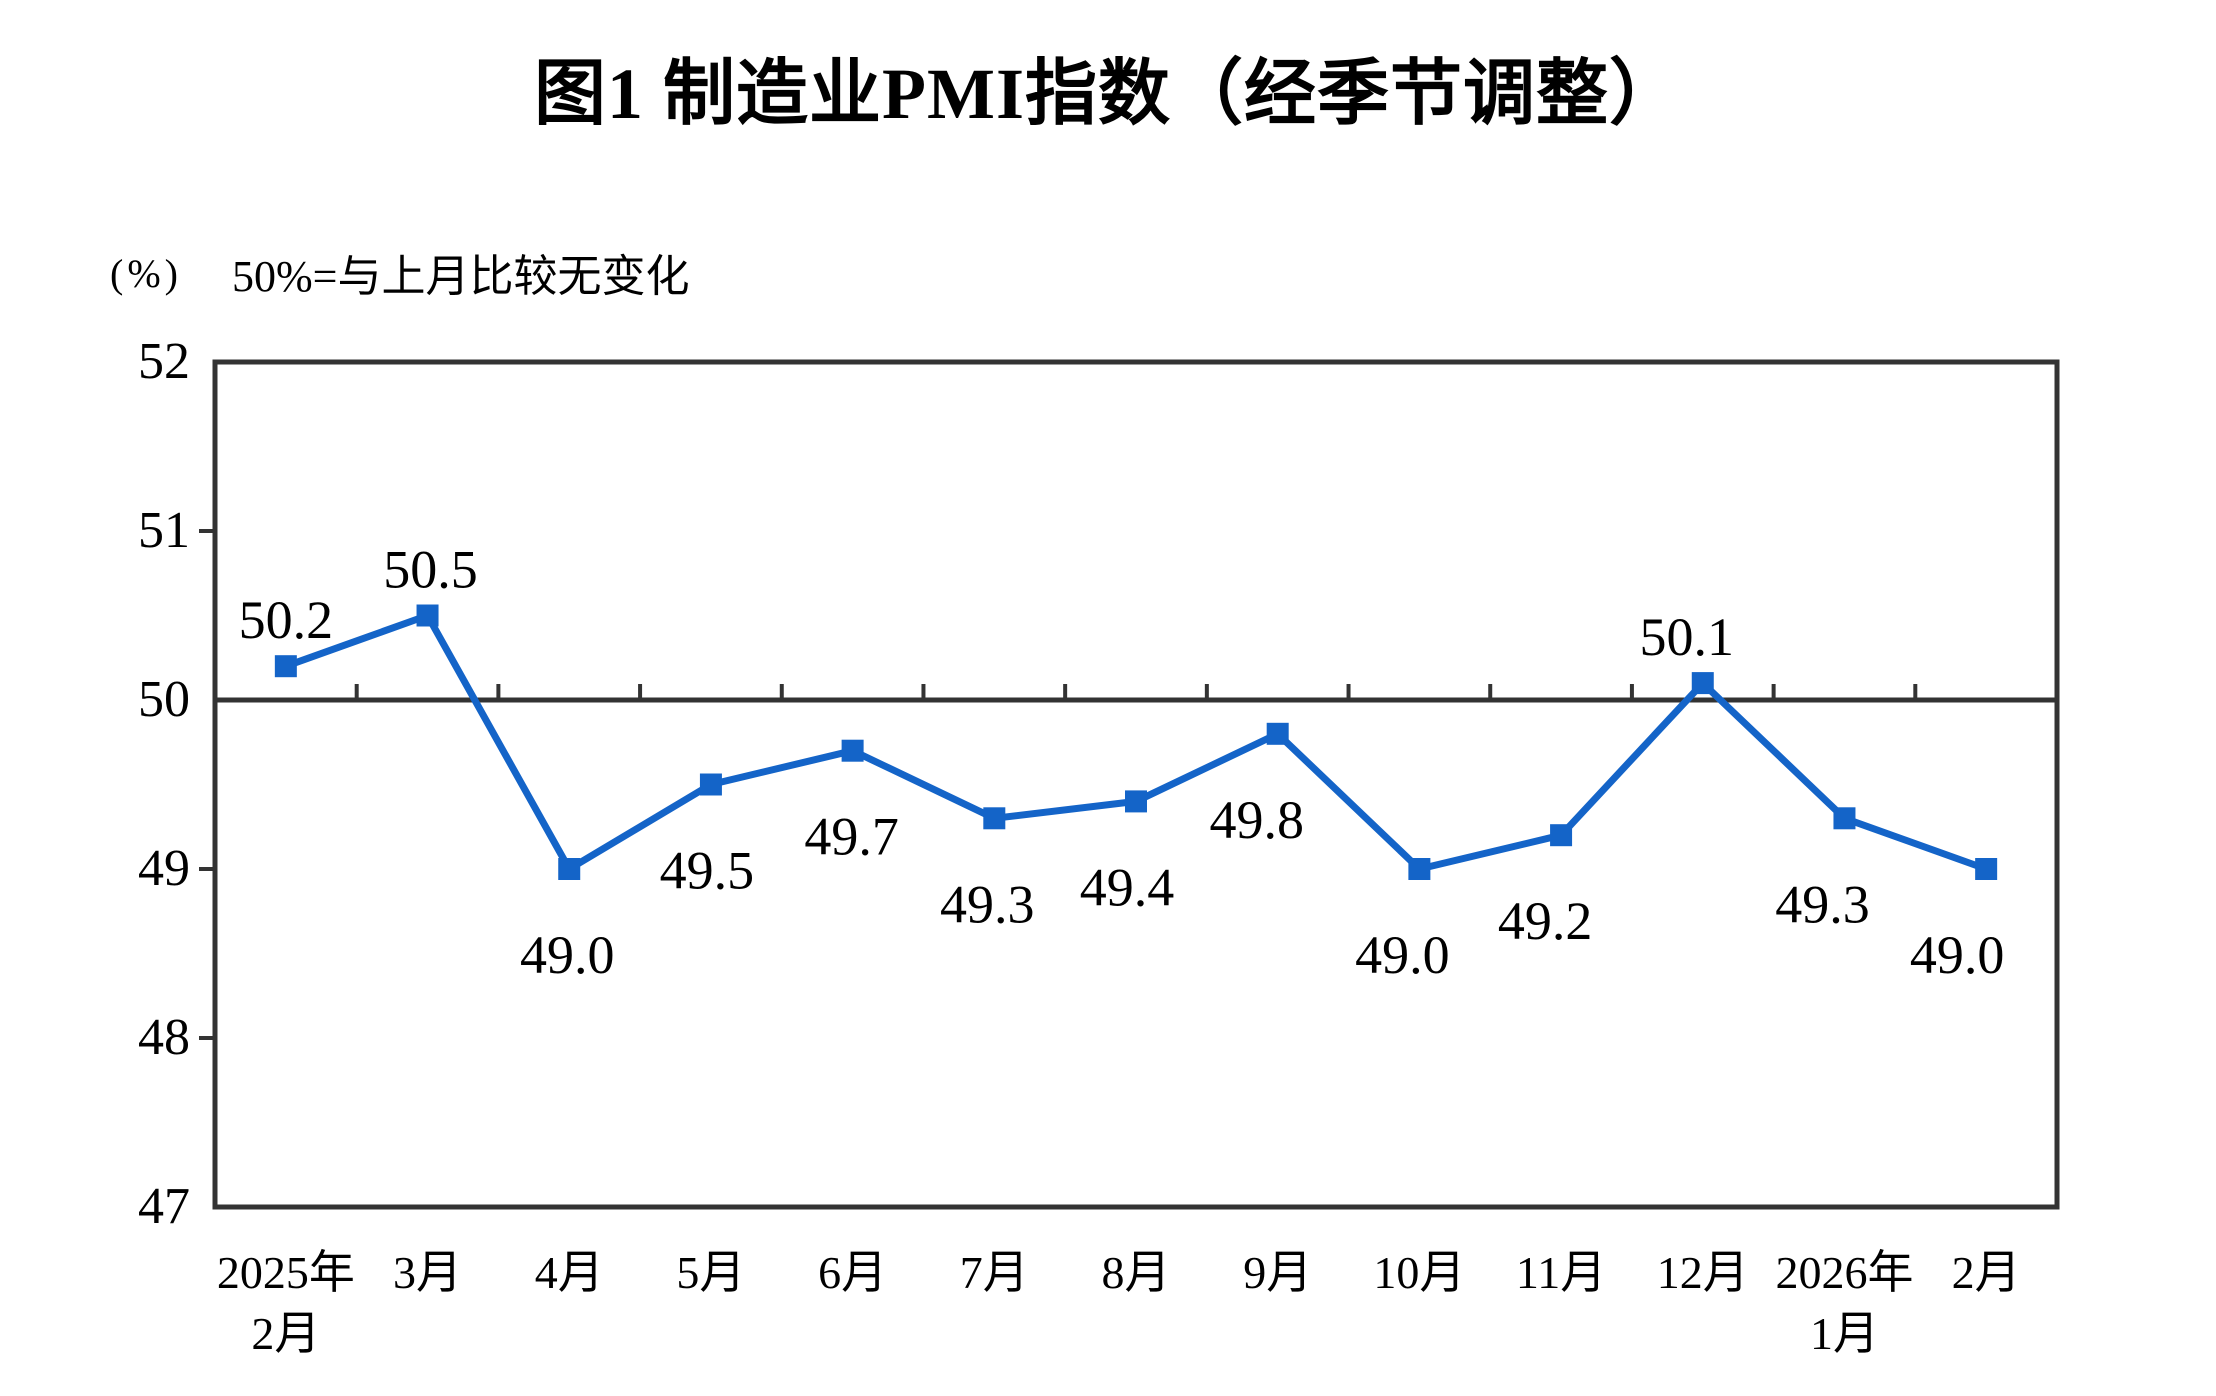 This screenshot has height=1396, width=2216. Describe the element at coordinates (1256, 820) in the screenshot. I see `data-point-label: 49.8` at that location.